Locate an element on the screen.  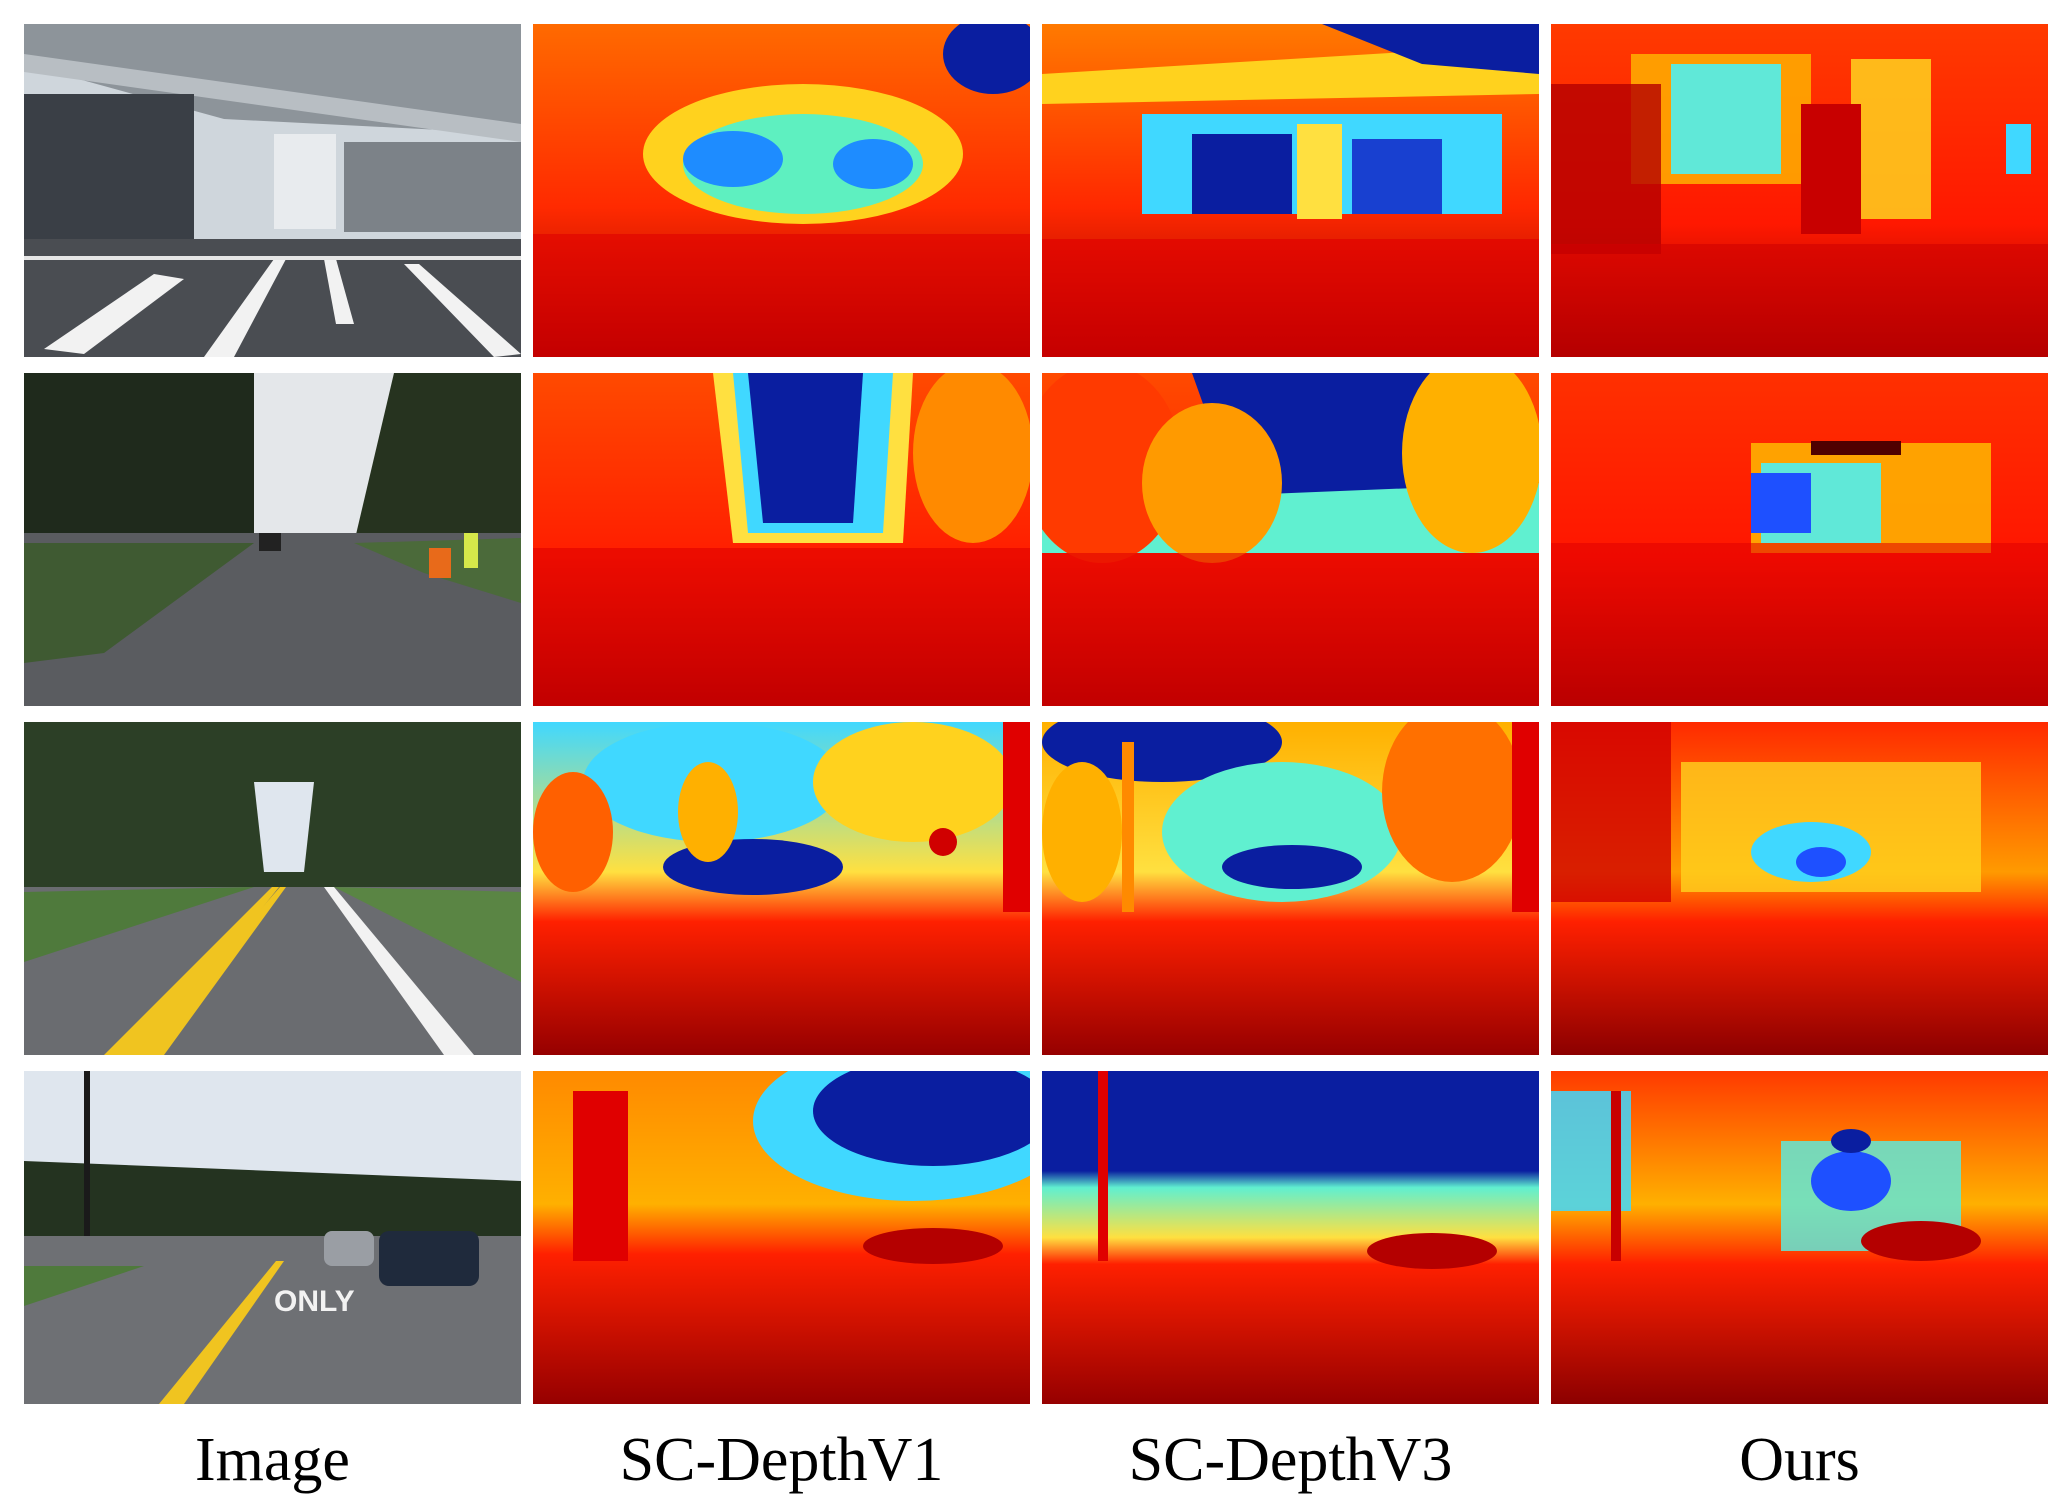
depth-map-r2-v1 is located at coordinates (781, 539).